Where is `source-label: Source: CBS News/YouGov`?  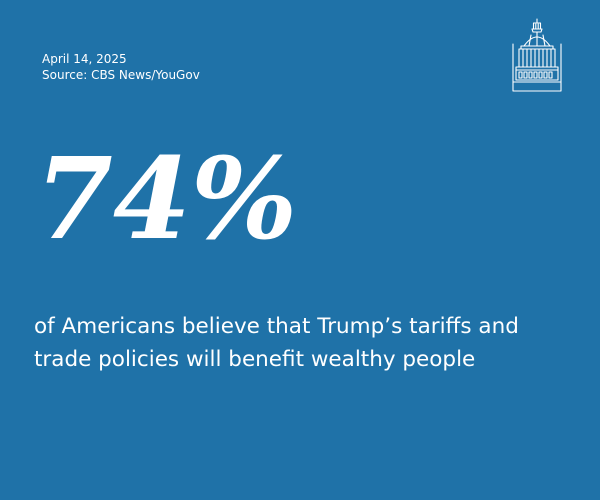
source-label: Source: CBS News/YouGov is located at coordinates (121, 75).